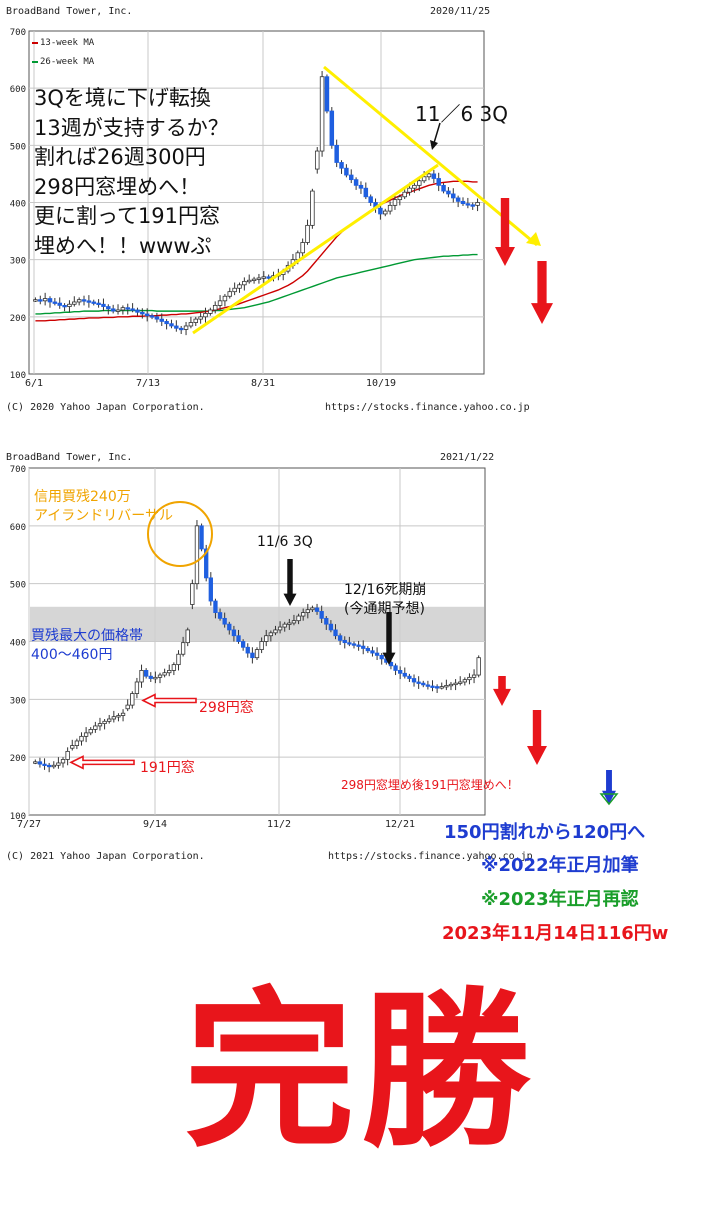  I want to click on chart1-legend-ma13: 13-week MA, so click(67, 43).